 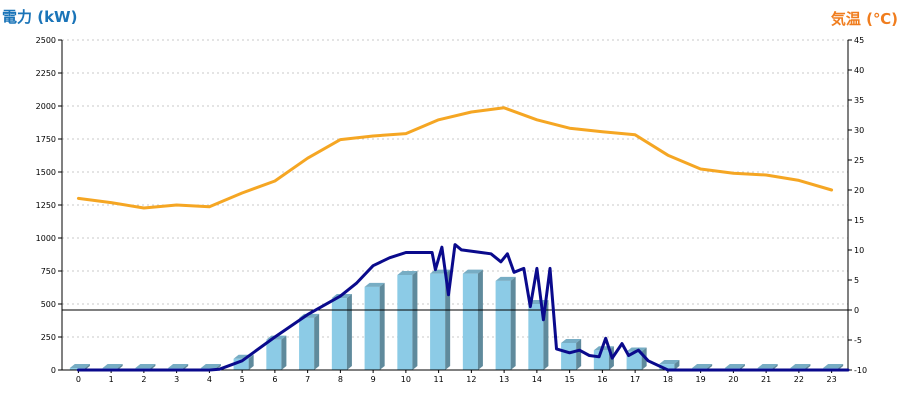 What do you see at coordinates (48, 337) in the screenshot?
I see `left-tick-label: 250` at bounding box center [48, 337].